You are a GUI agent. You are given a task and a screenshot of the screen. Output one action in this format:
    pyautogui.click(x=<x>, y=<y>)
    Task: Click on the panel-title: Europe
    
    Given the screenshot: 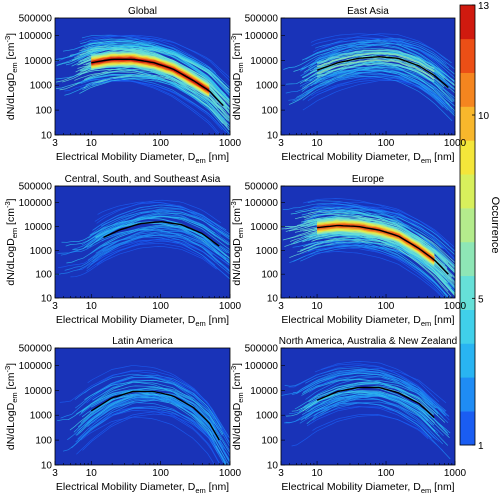 What is the action you would take?
    pyautogui.click(x=368, y=179)
    